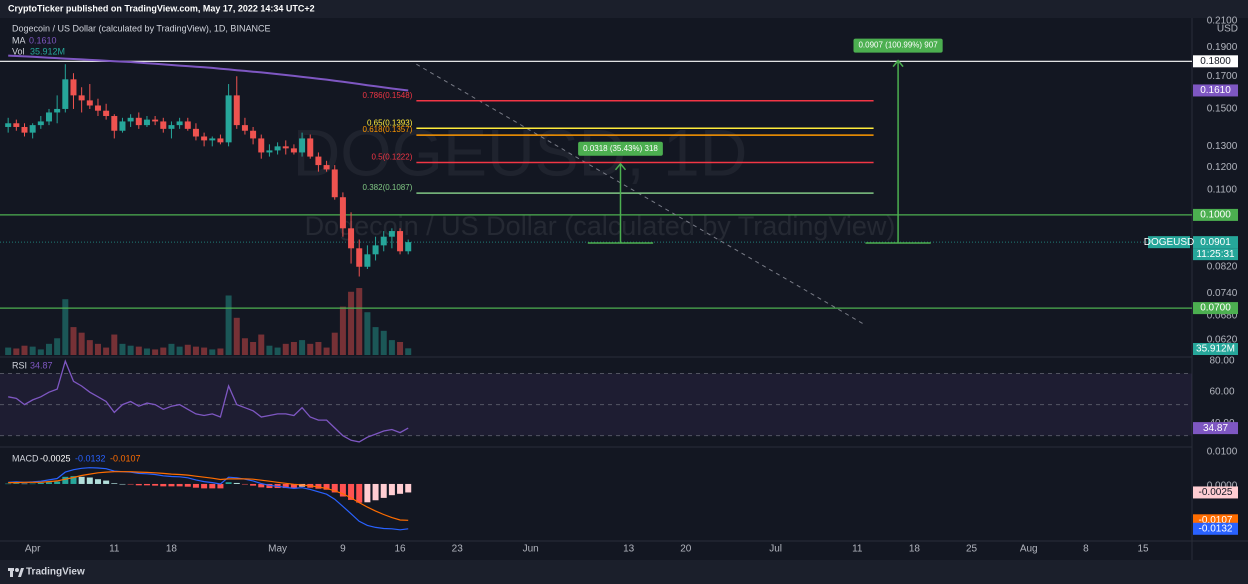 This screenshot has height=584, width=1248. I want to click on rsi-tick-label: 60.00, so click(1221, 392).